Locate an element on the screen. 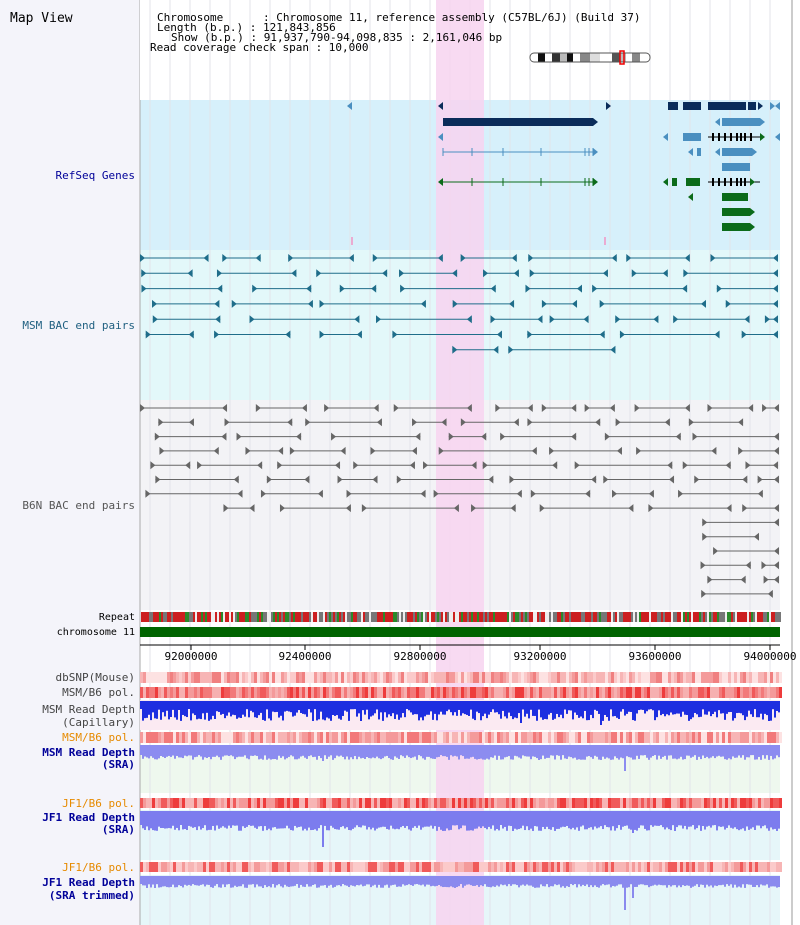  track-label-refseq: RefSeq Genes is located at coordinates (95, 175).